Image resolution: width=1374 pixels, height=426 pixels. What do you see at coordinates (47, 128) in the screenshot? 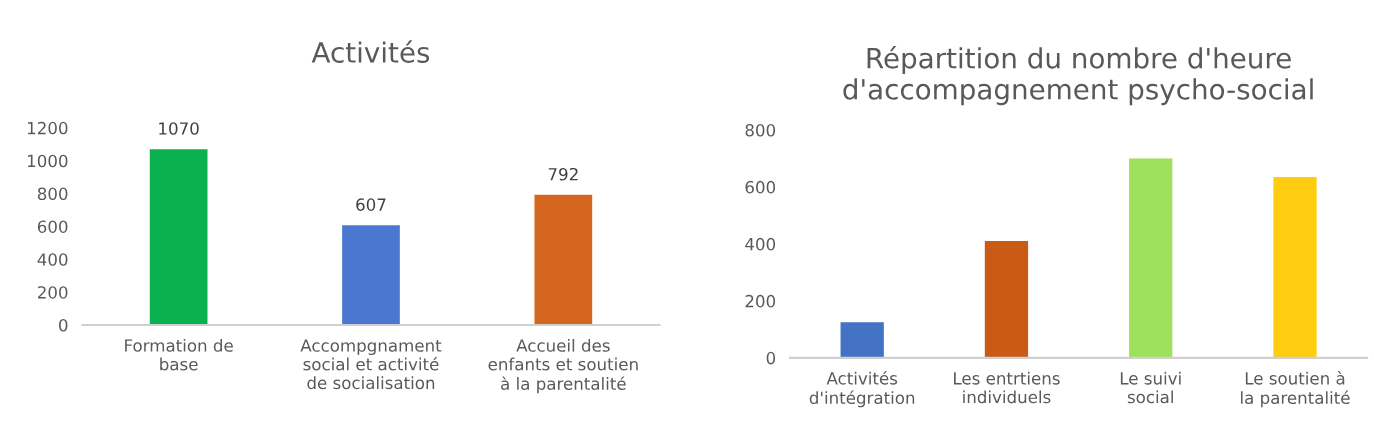
I see `y-tick-label: 1200` at bounding box center [47, 128].